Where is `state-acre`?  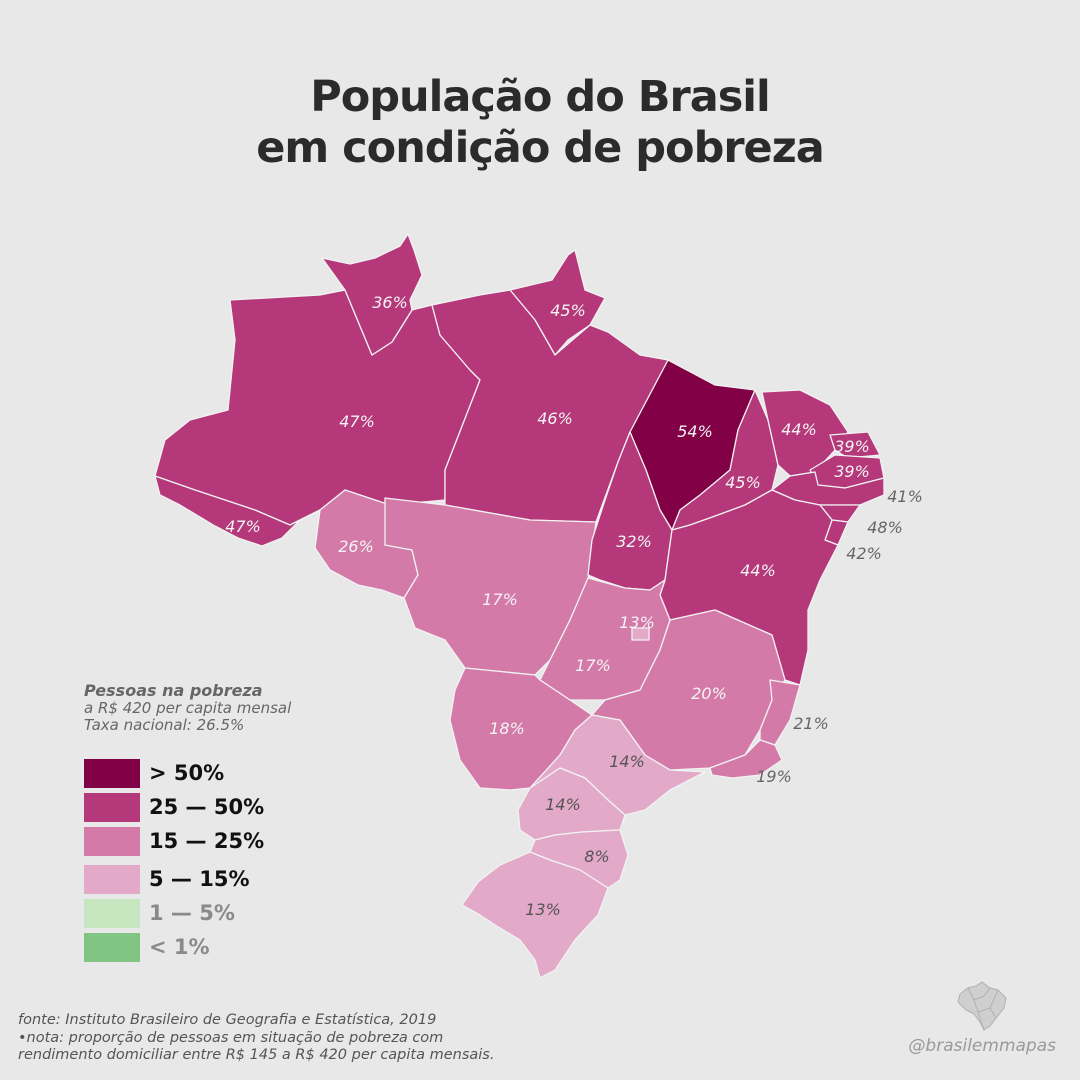 state-acre is located at coordinates (237, 511).